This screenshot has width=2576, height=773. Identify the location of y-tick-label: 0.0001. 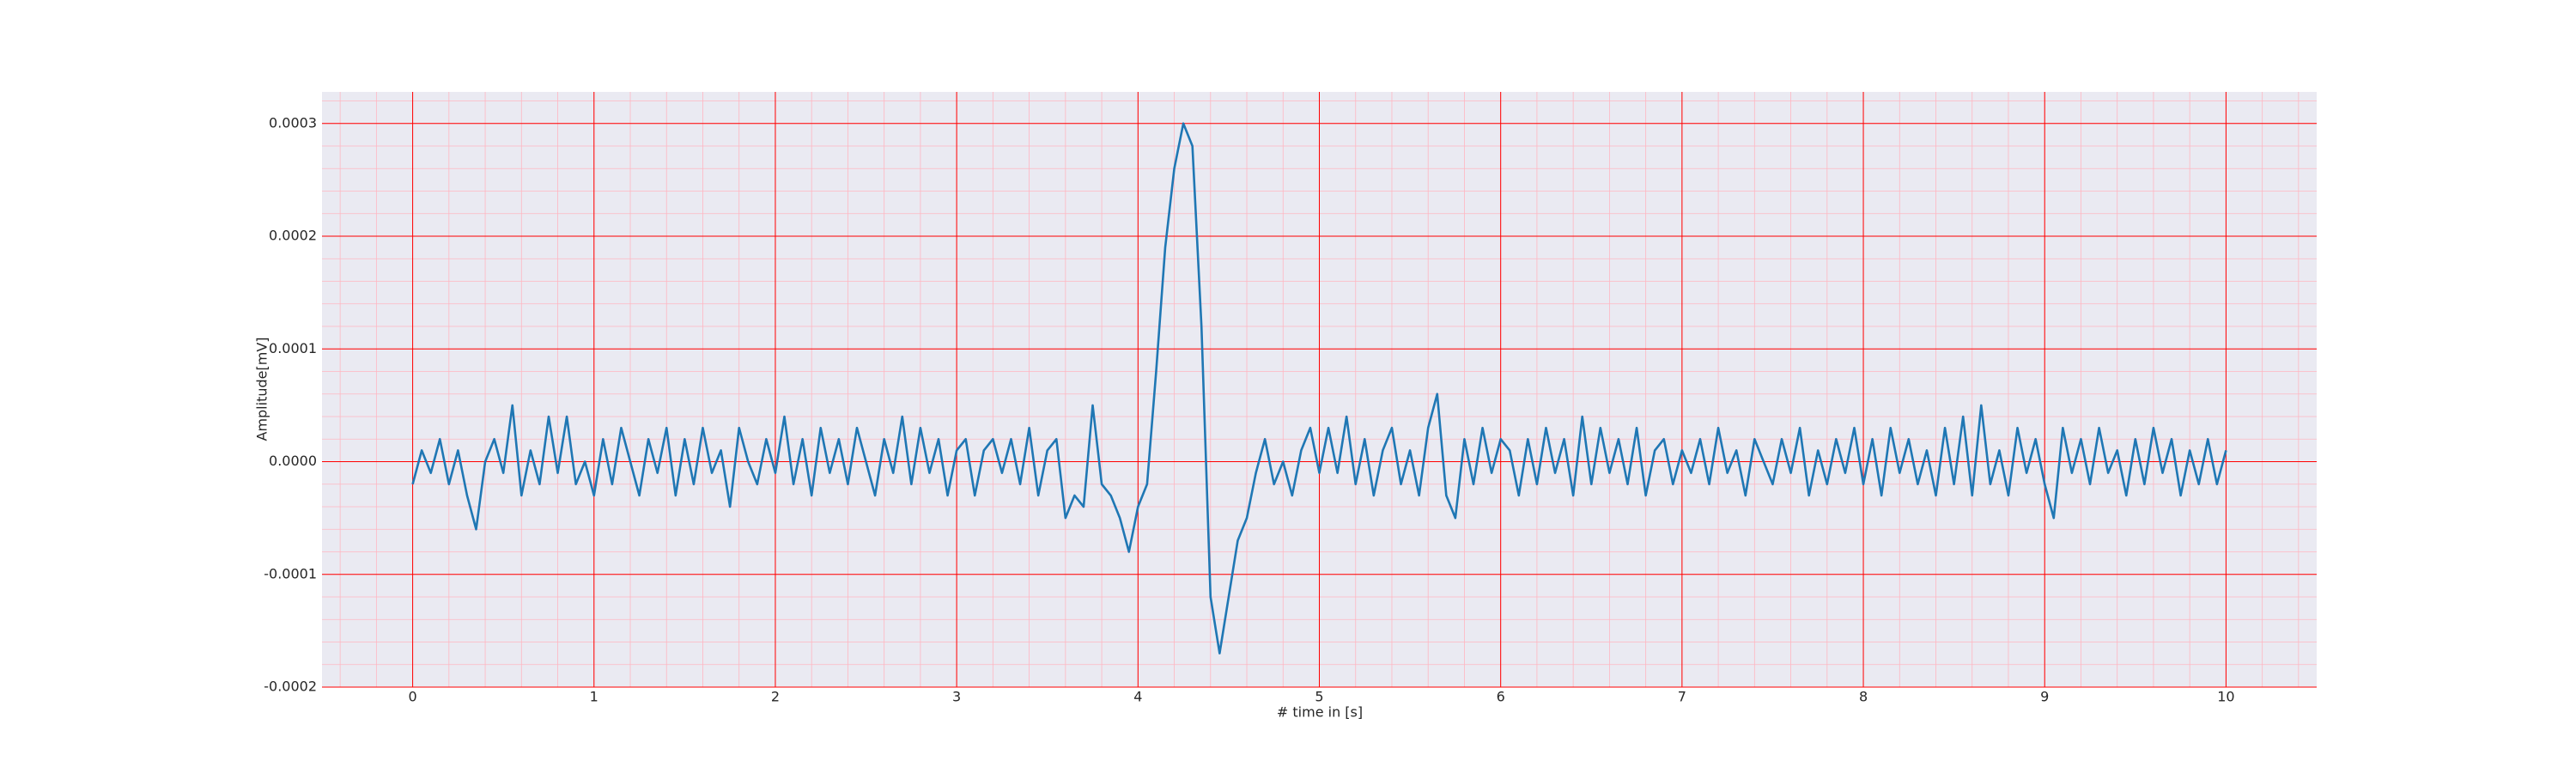
(293, 348).